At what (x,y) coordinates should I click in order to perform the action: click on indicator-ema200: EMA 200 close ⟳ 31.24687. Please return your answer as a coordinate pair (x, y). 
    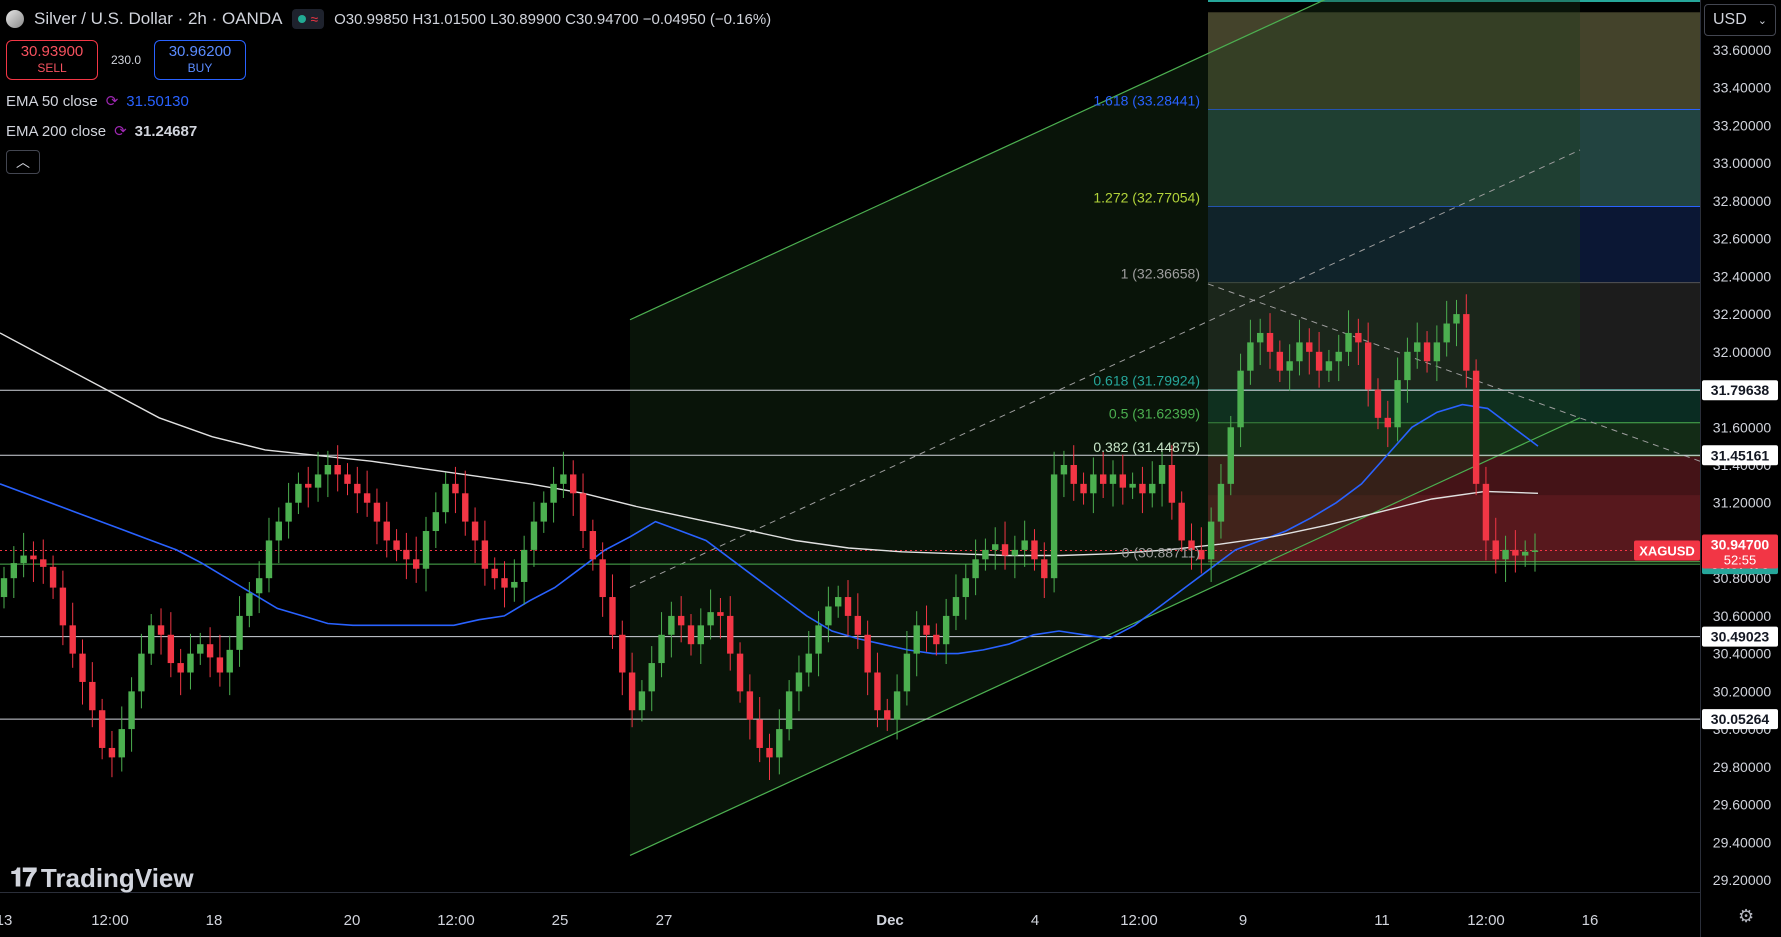
    Looking at the image, I should click on (101, 131).